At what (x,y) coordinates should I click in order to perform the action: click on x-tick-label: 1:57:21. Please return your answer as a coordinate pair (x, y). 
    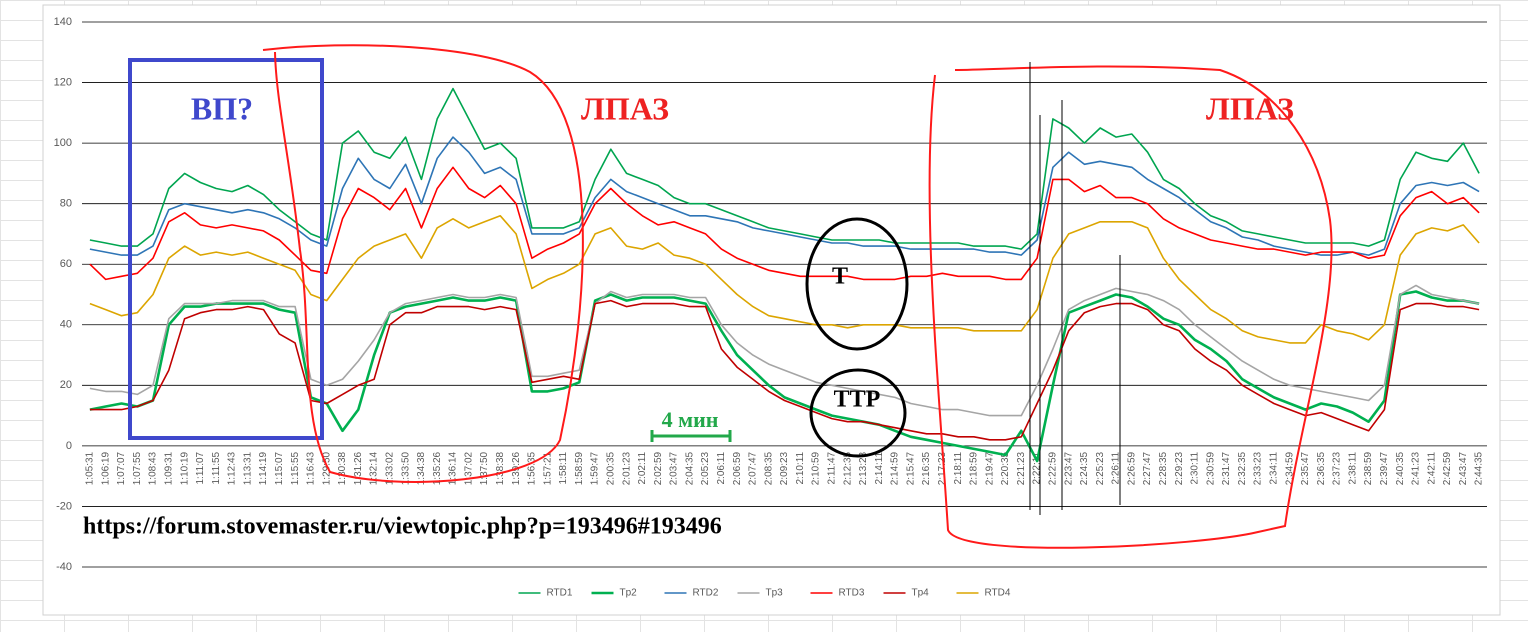
    Looking at the image, I should click on (547, 468).